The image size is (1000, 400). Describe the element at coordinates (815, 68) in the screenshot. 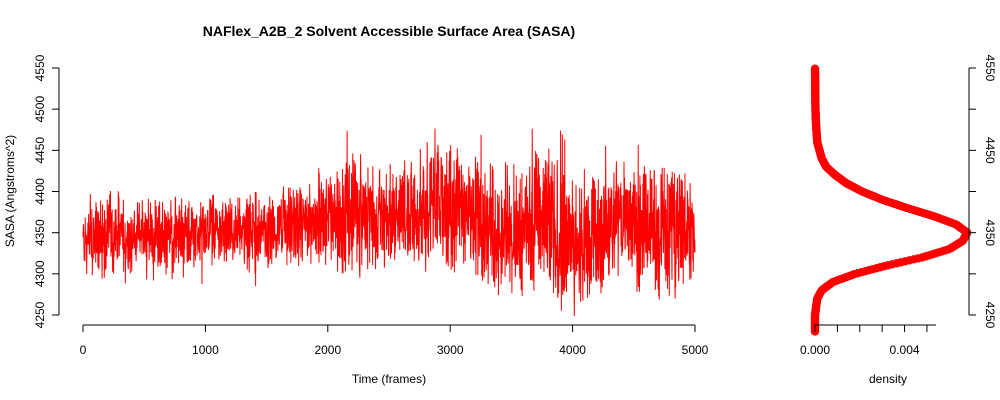

I see `density-point` at that location.